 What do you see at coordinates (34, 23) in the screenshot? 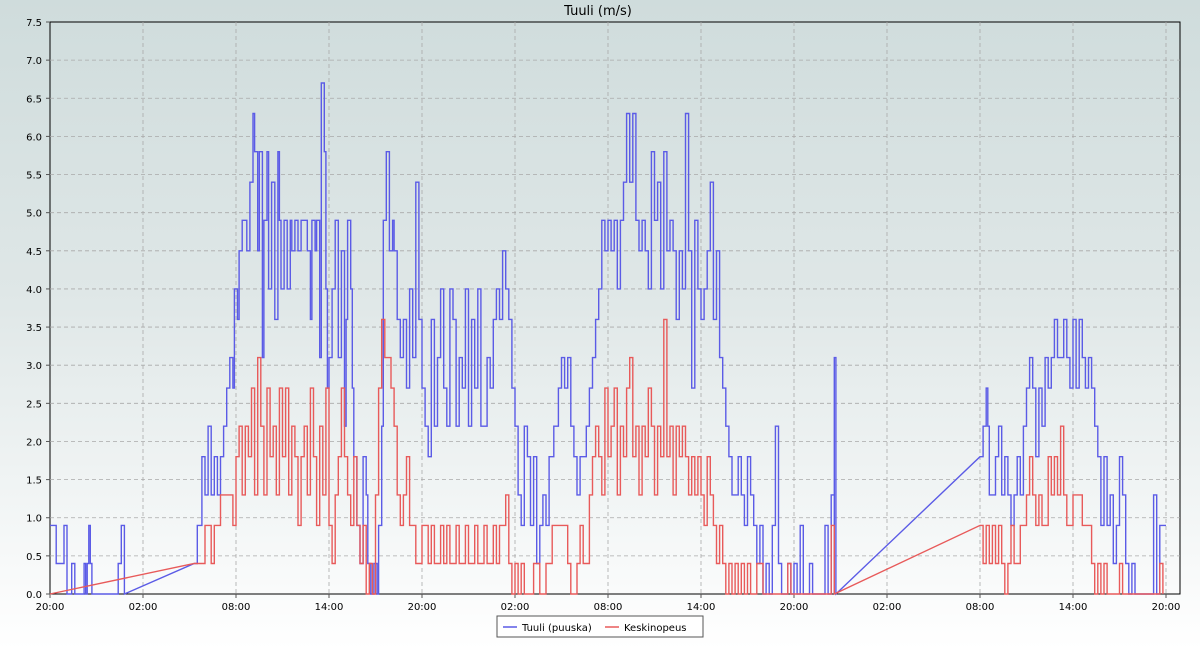
I see `y-tick-label: 7.5` at bounding box center [34, 23].